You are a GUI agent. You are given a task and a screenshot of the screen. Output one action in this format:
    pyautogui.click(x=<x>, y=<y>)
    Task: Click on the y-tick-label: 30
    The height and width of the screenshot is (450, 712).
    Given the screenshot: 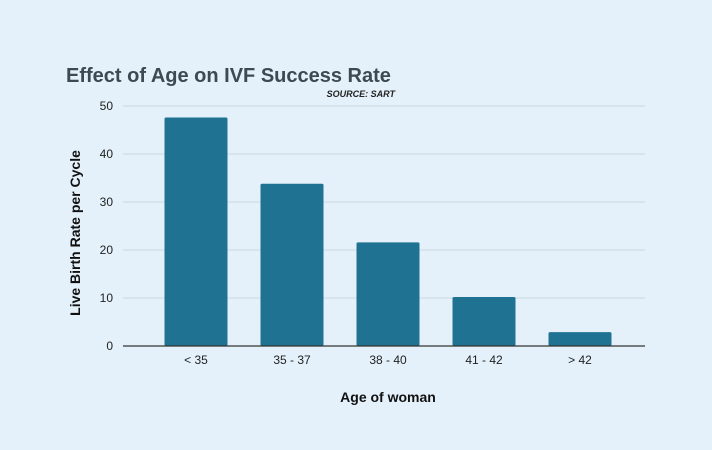 What is the action you would take?
    pyautogui.click(x=107, y=202)
    